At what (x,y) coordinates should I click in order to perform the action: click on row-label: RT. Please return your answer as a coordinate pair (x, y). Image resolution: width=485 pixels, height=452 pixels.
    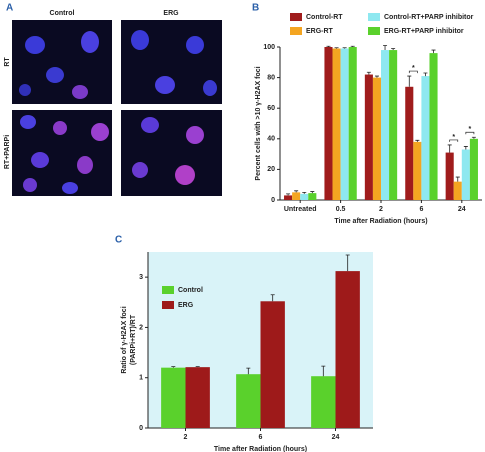
    Looking at the image, I should click on (7, 62).